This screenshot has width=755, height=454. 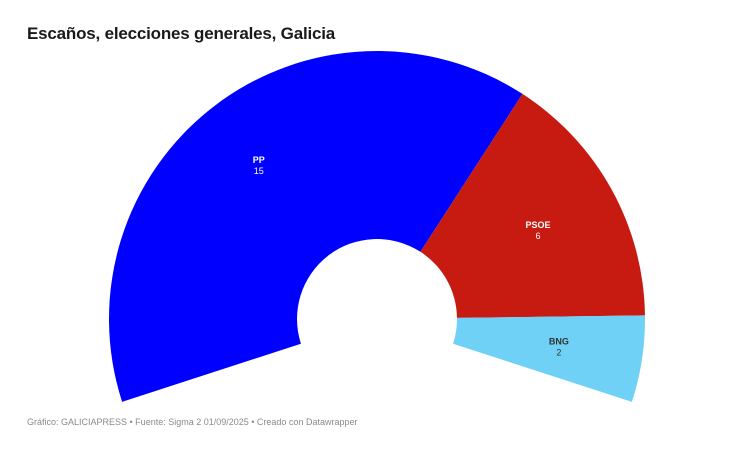 I want to click on chart-title: Escaños, elecciones generales, Galicia, so click(x=181, y=33).